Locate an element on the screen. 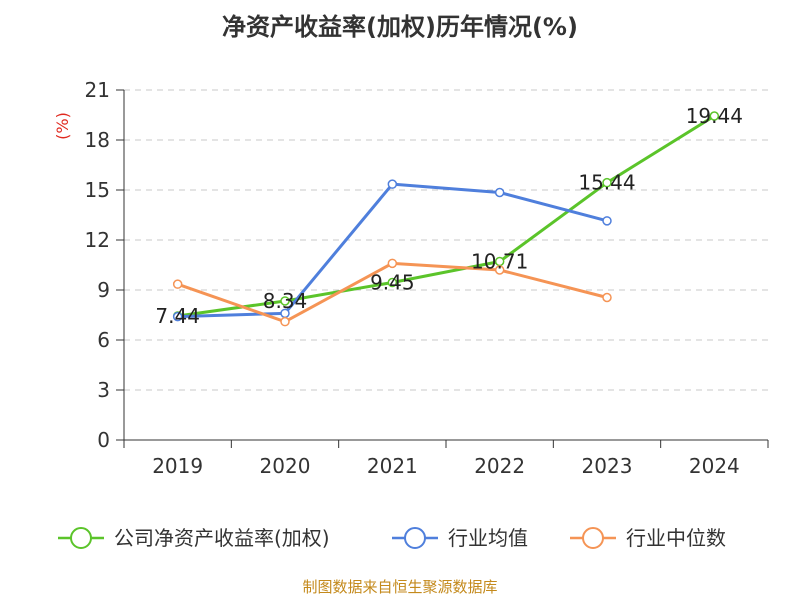 The height and width of the screenshot is (600, 800). y-tick-label: 15 is located at coordinates (97, 190).